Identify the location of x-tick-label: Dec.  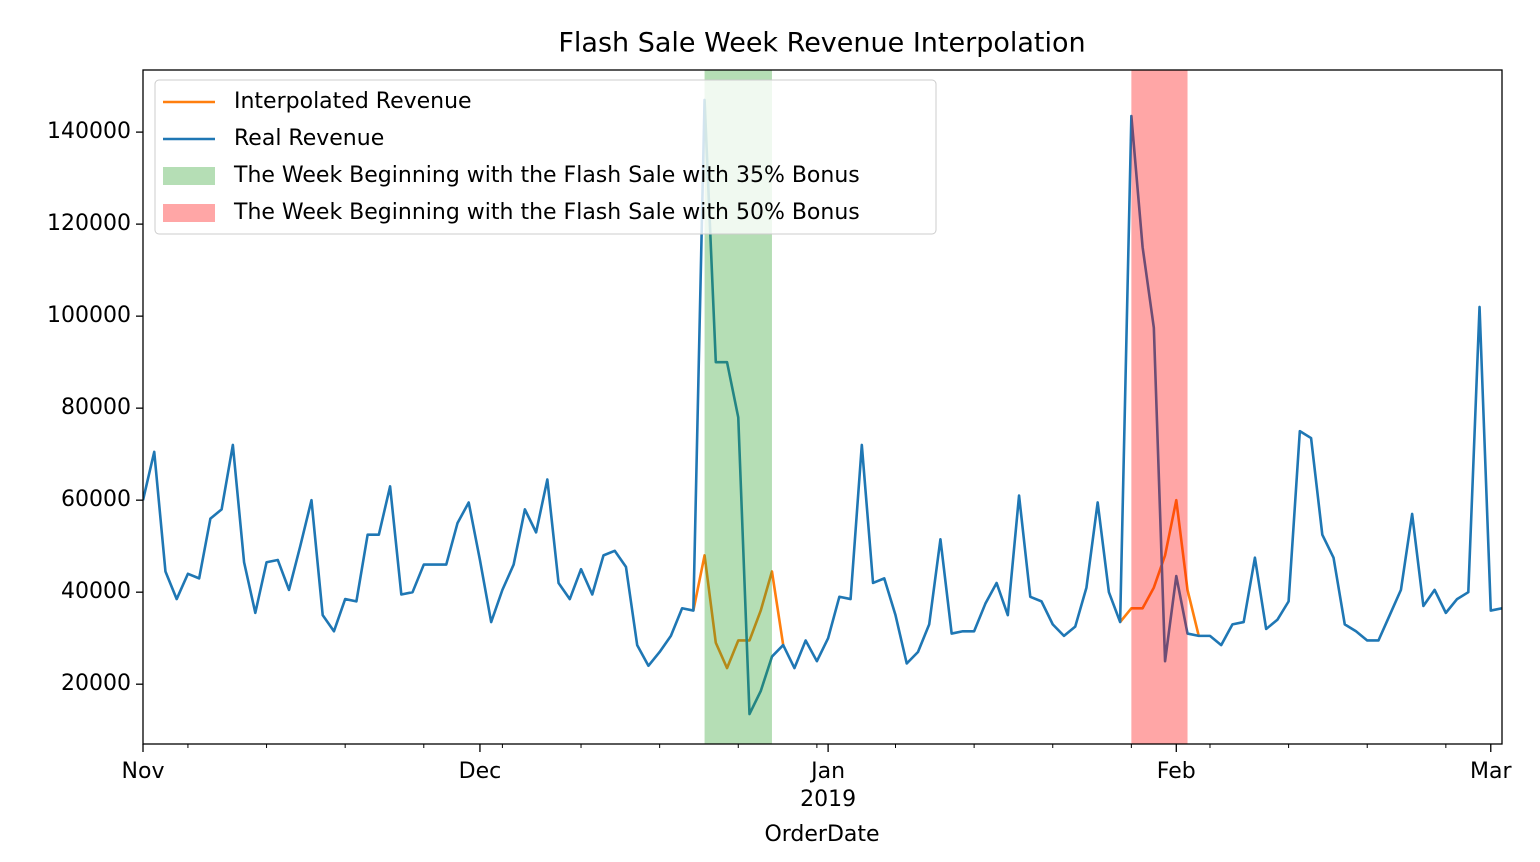
(480, 771).